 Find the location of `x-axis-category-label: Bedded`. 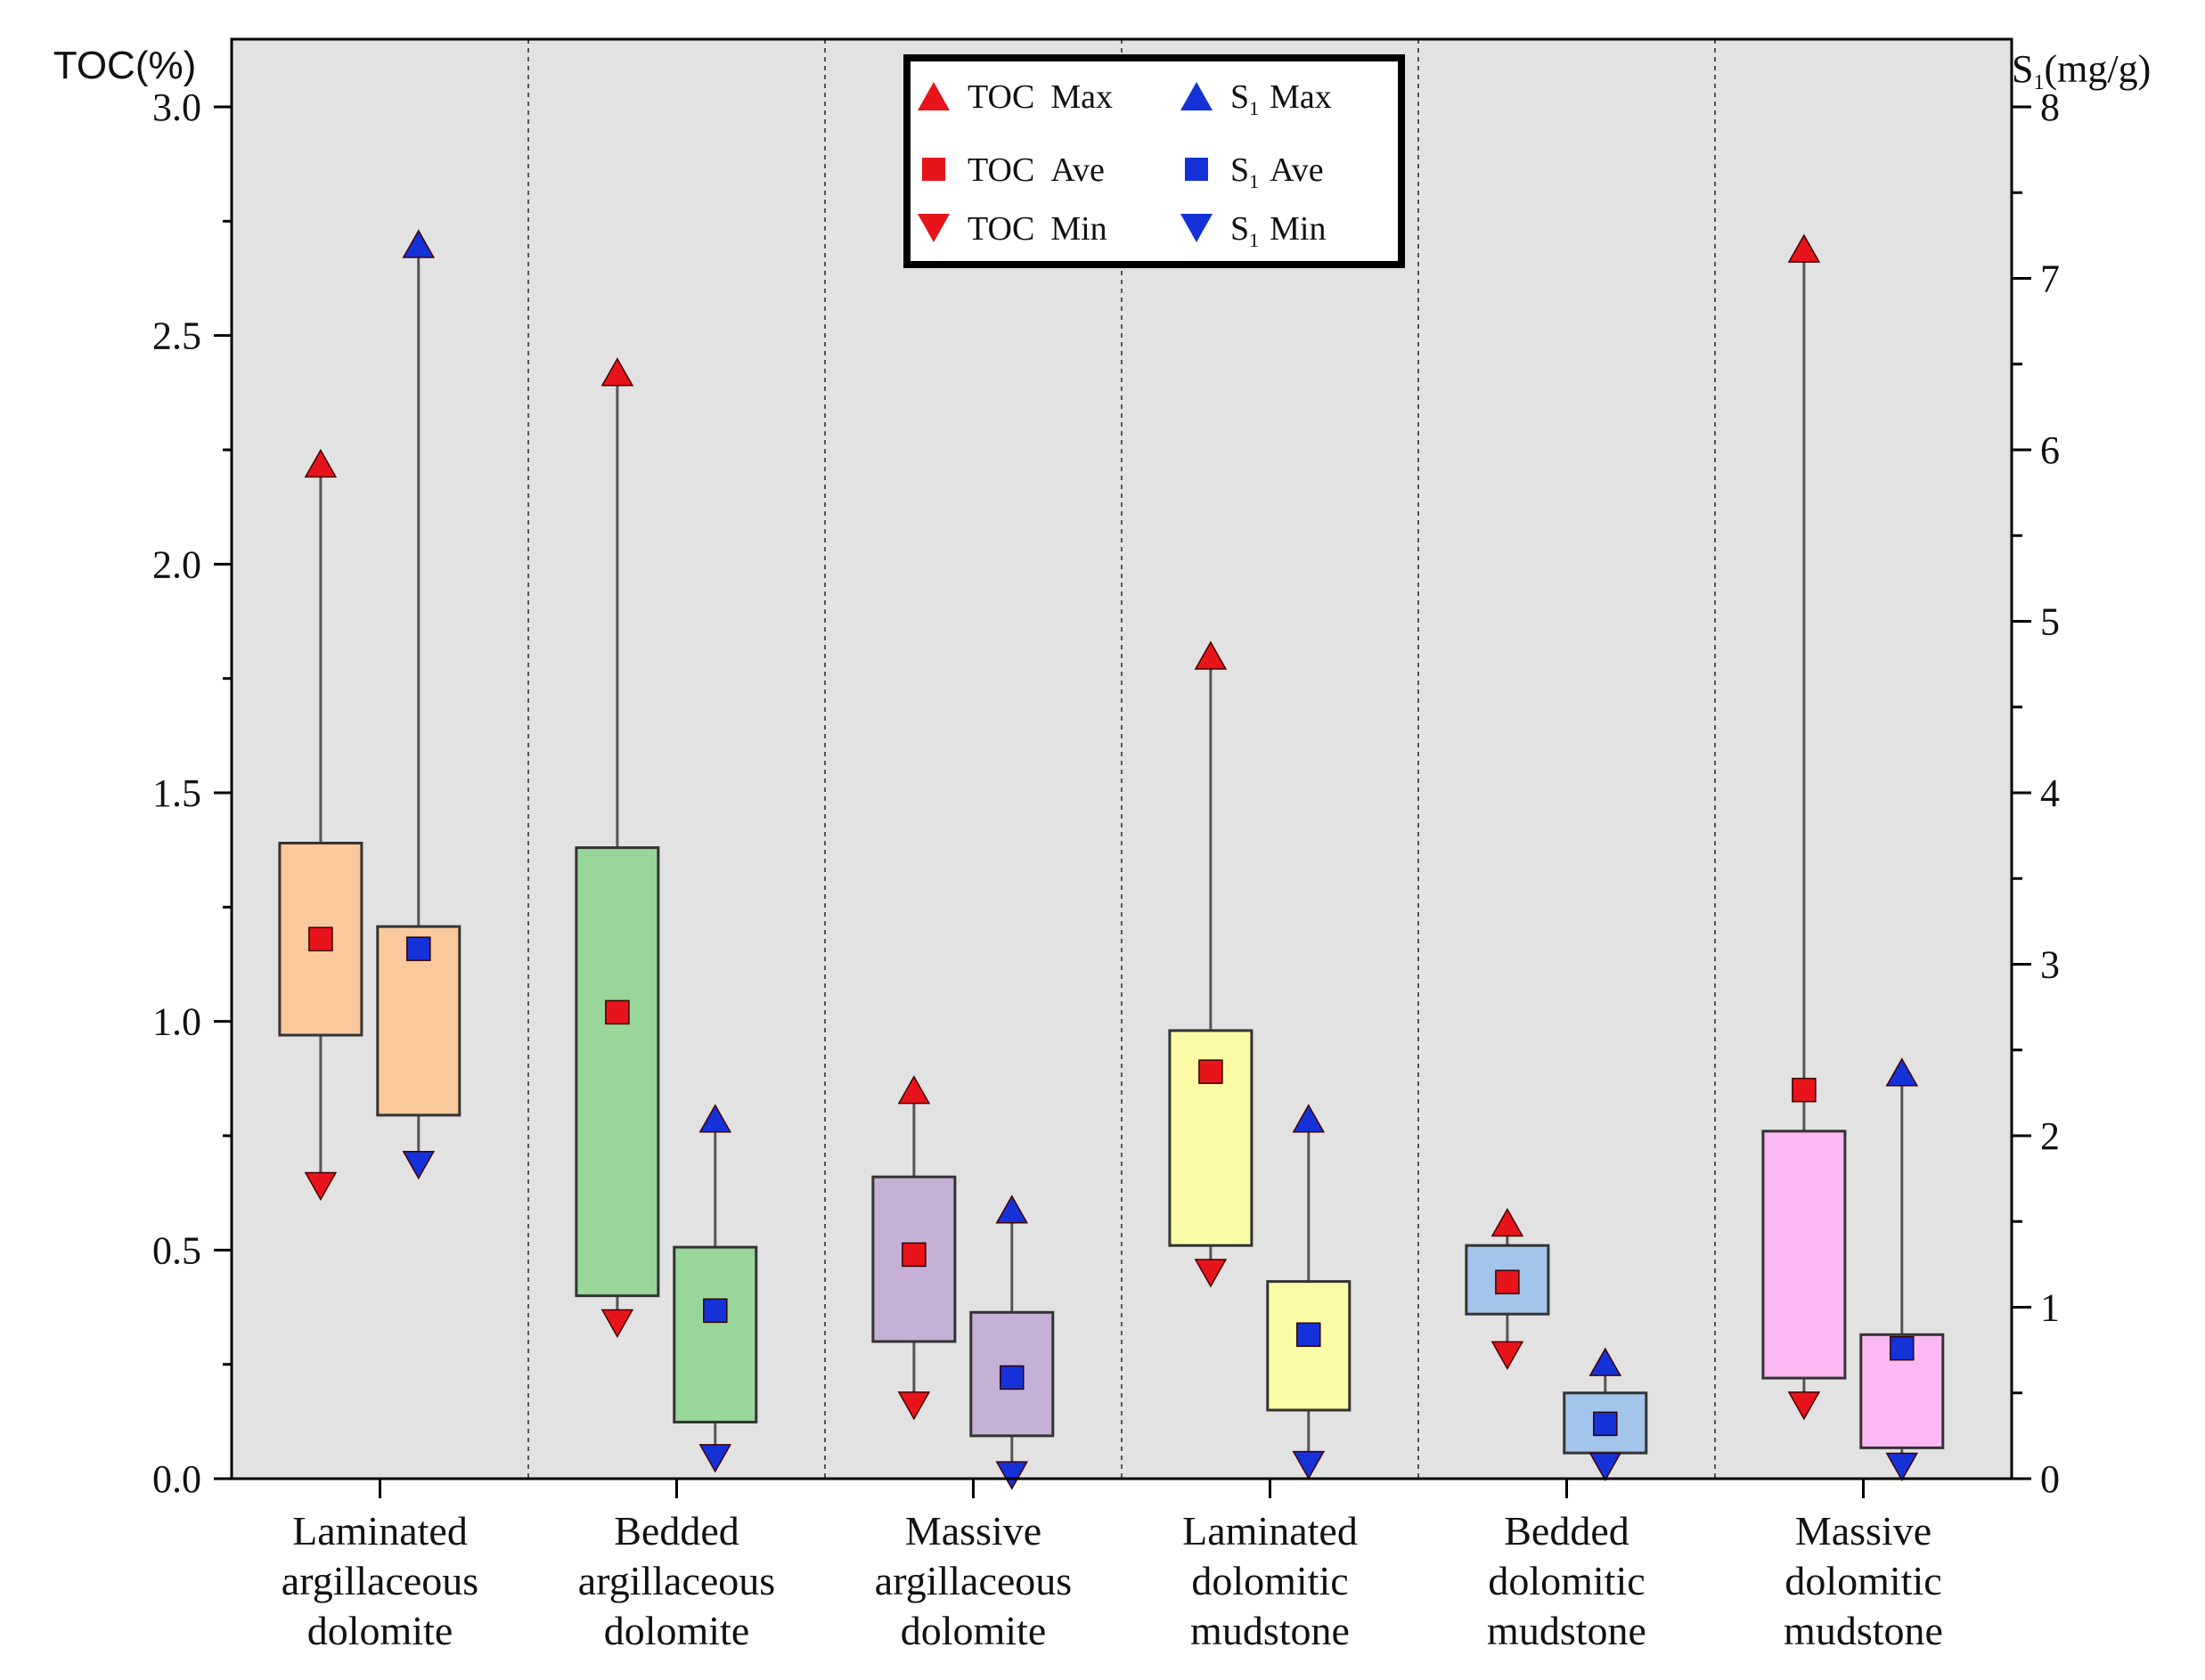

x-axis-category-label: Bedded is located at coordinates (676, 1531).